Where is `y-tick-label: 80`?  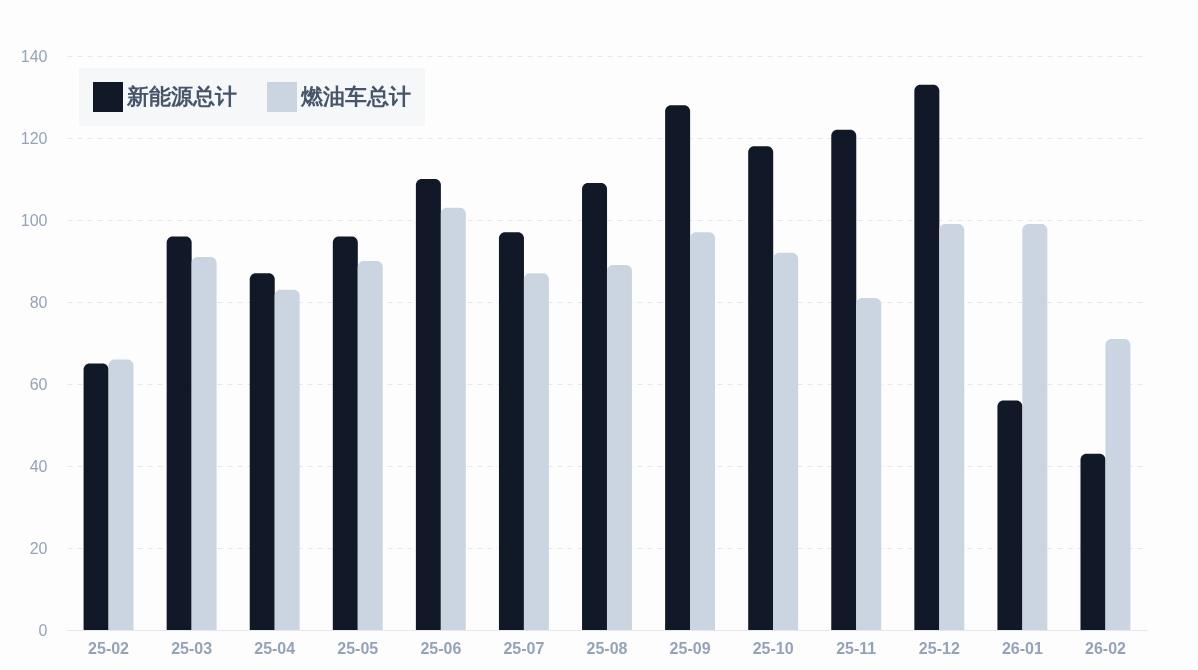
y-tick-label: 80 is located at coordinates (38, 302).